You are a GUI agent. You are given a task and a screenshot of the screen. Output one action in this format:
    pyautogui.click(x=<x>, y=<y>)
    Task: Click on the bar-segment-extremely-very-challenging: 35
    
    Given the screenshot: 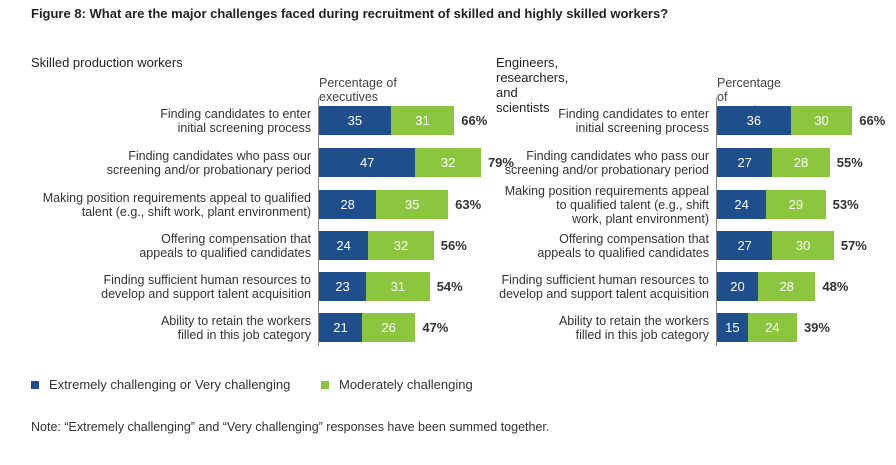 What is the action you would take?
    pyautogui.click(x=355, y=120)
    